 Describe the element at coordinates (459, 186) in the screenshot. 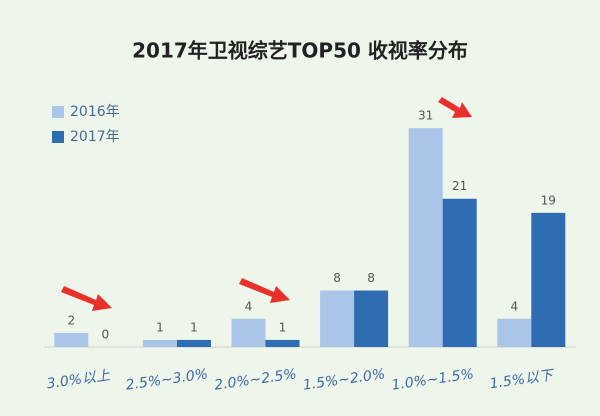

I see `data-label: 21` at that location.